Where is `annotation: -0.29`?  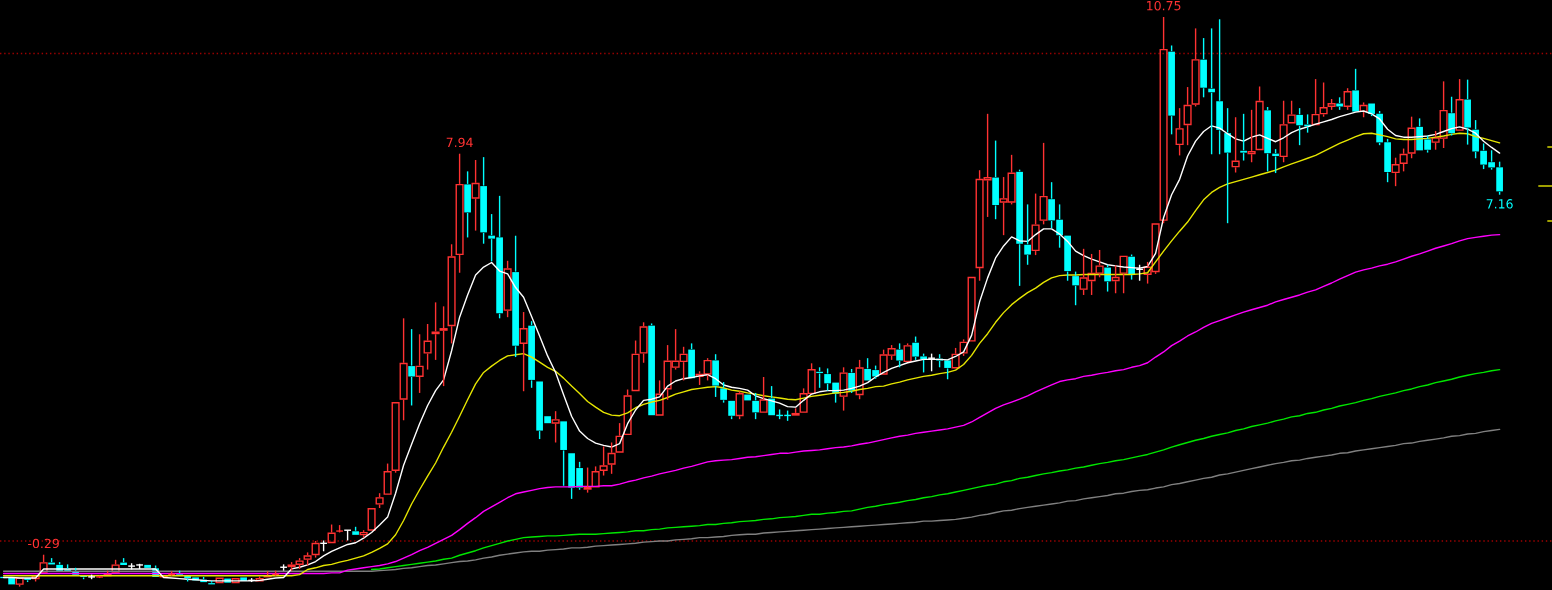 annotation: -0.29 is located at coordinates (43, 543).